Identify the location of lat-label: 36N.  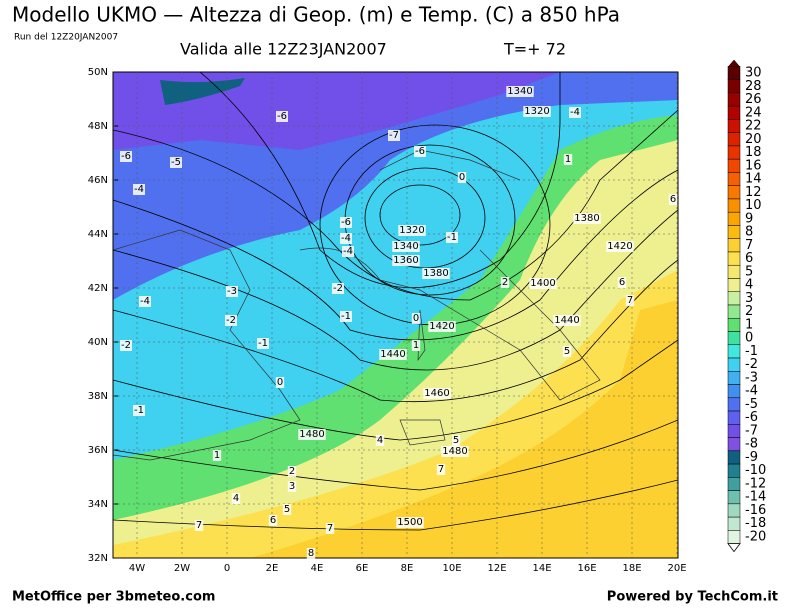
(98, 450).